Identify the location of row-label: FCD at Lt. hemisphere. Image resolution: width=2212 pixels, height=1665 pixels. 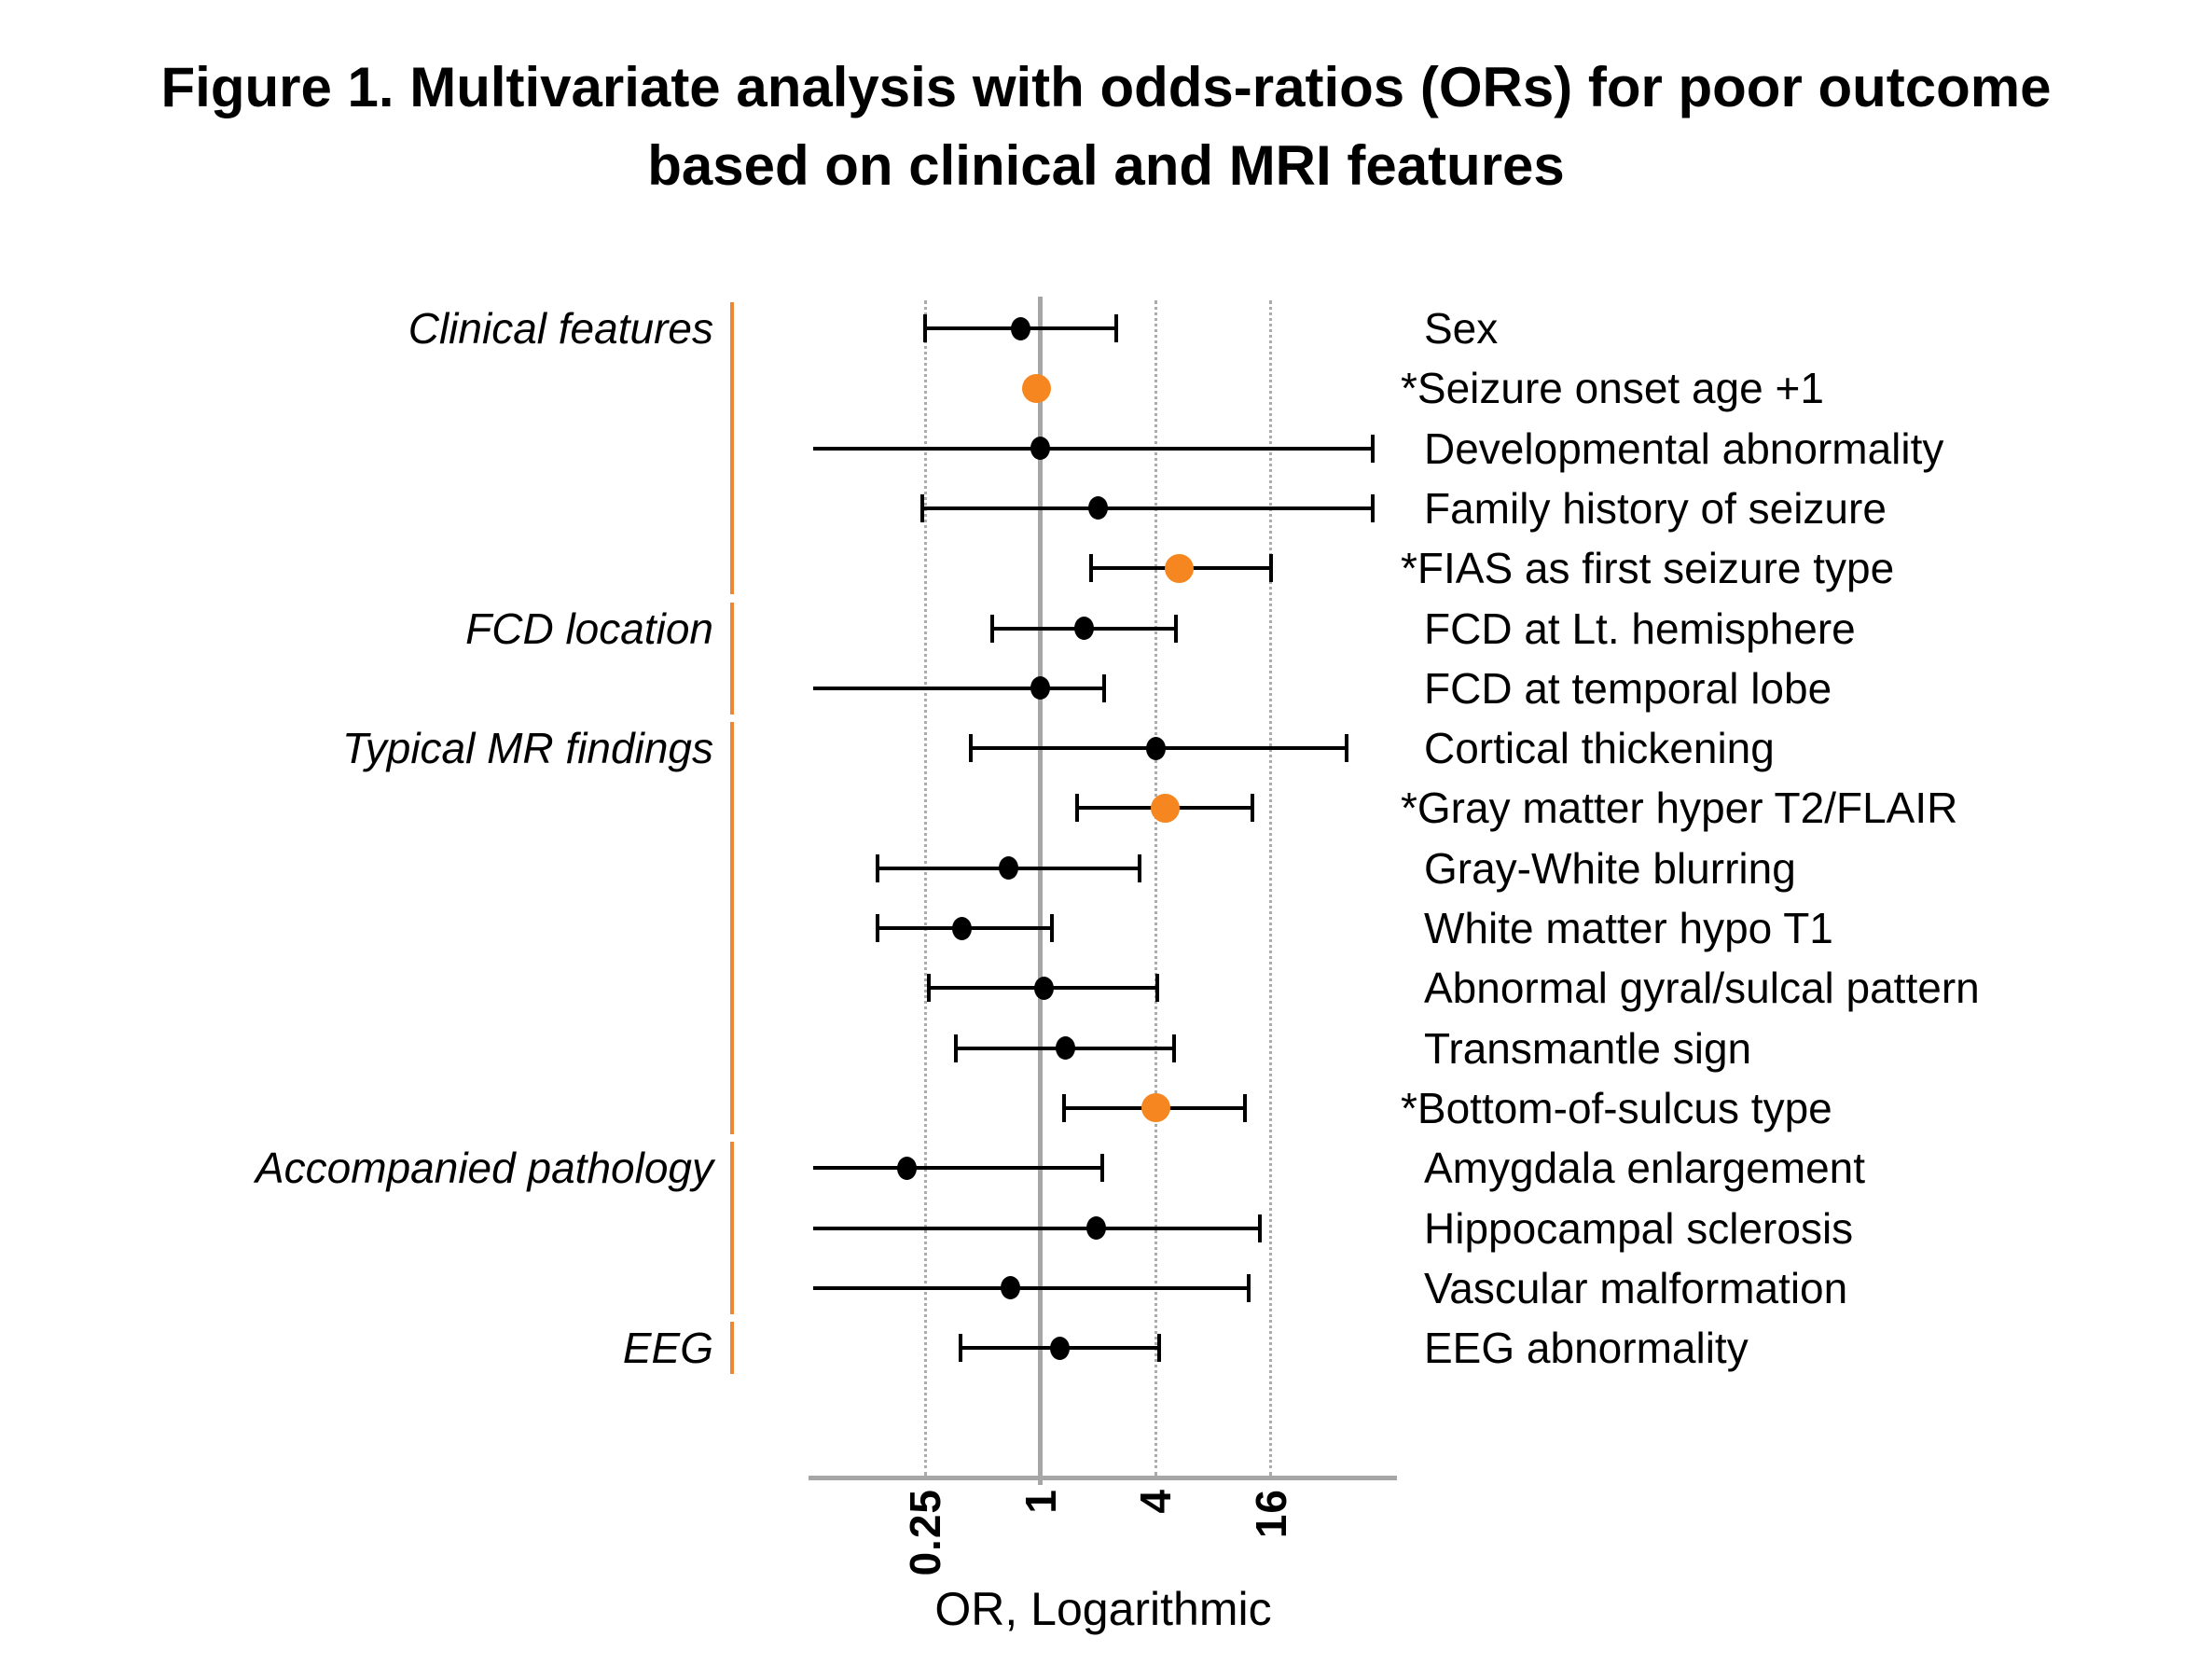
(1640, 628).